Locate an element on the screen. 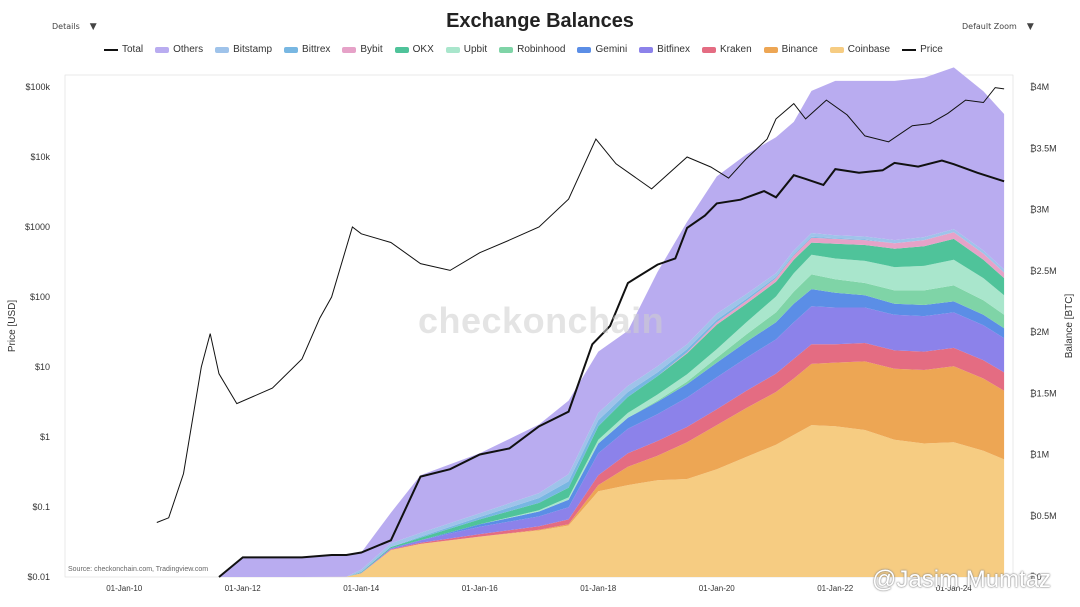 The image size is (1080, 607). chart-title: Exchange Balances is located at coordinates (540, 21).